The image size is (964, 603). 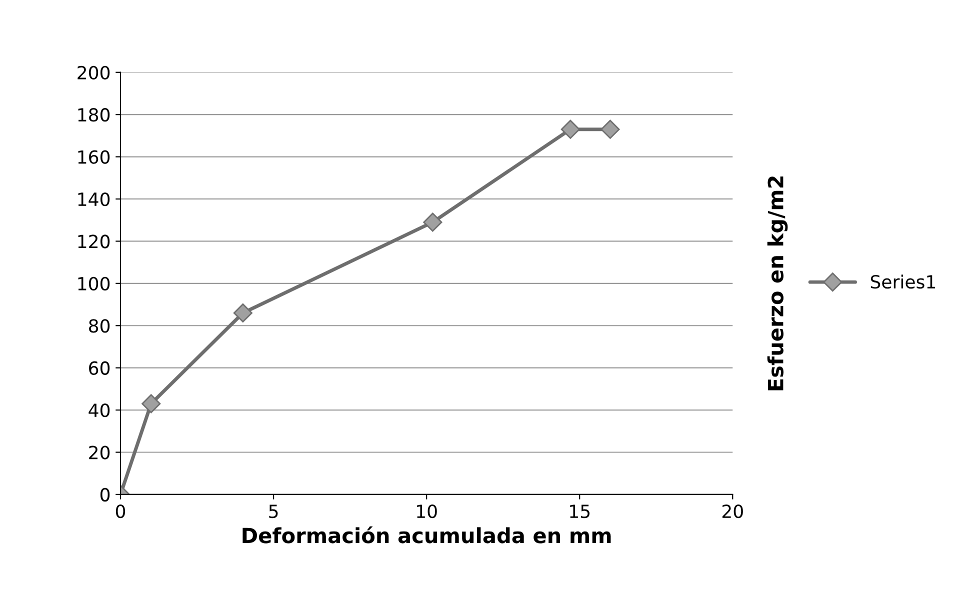 What do you see at coordinates (94, 115) in the screenshot?
I see `y-tick-label: 180` at bounding box center [94, 115].